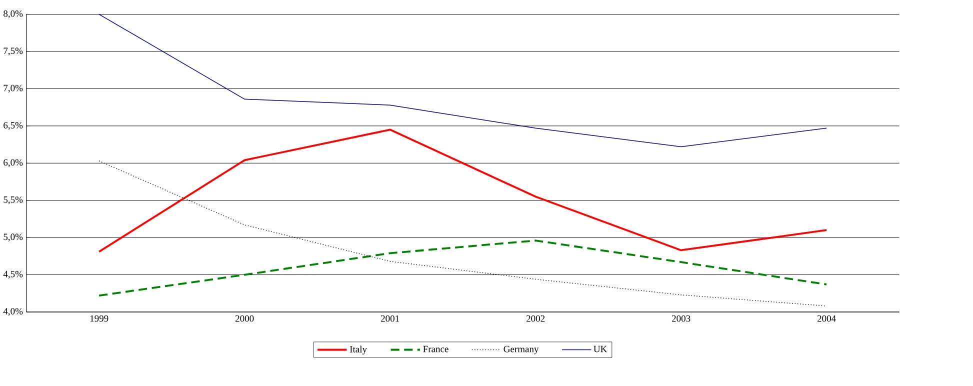  I want to click on x-tick-label: 2000, so click(244, 318).